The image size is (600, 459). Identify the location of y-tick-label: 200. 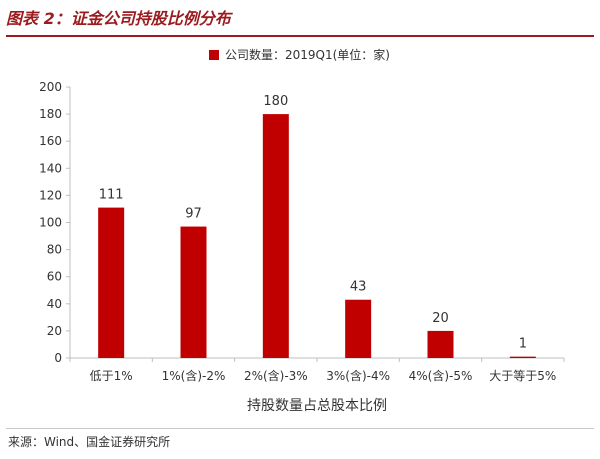
(50, 87).